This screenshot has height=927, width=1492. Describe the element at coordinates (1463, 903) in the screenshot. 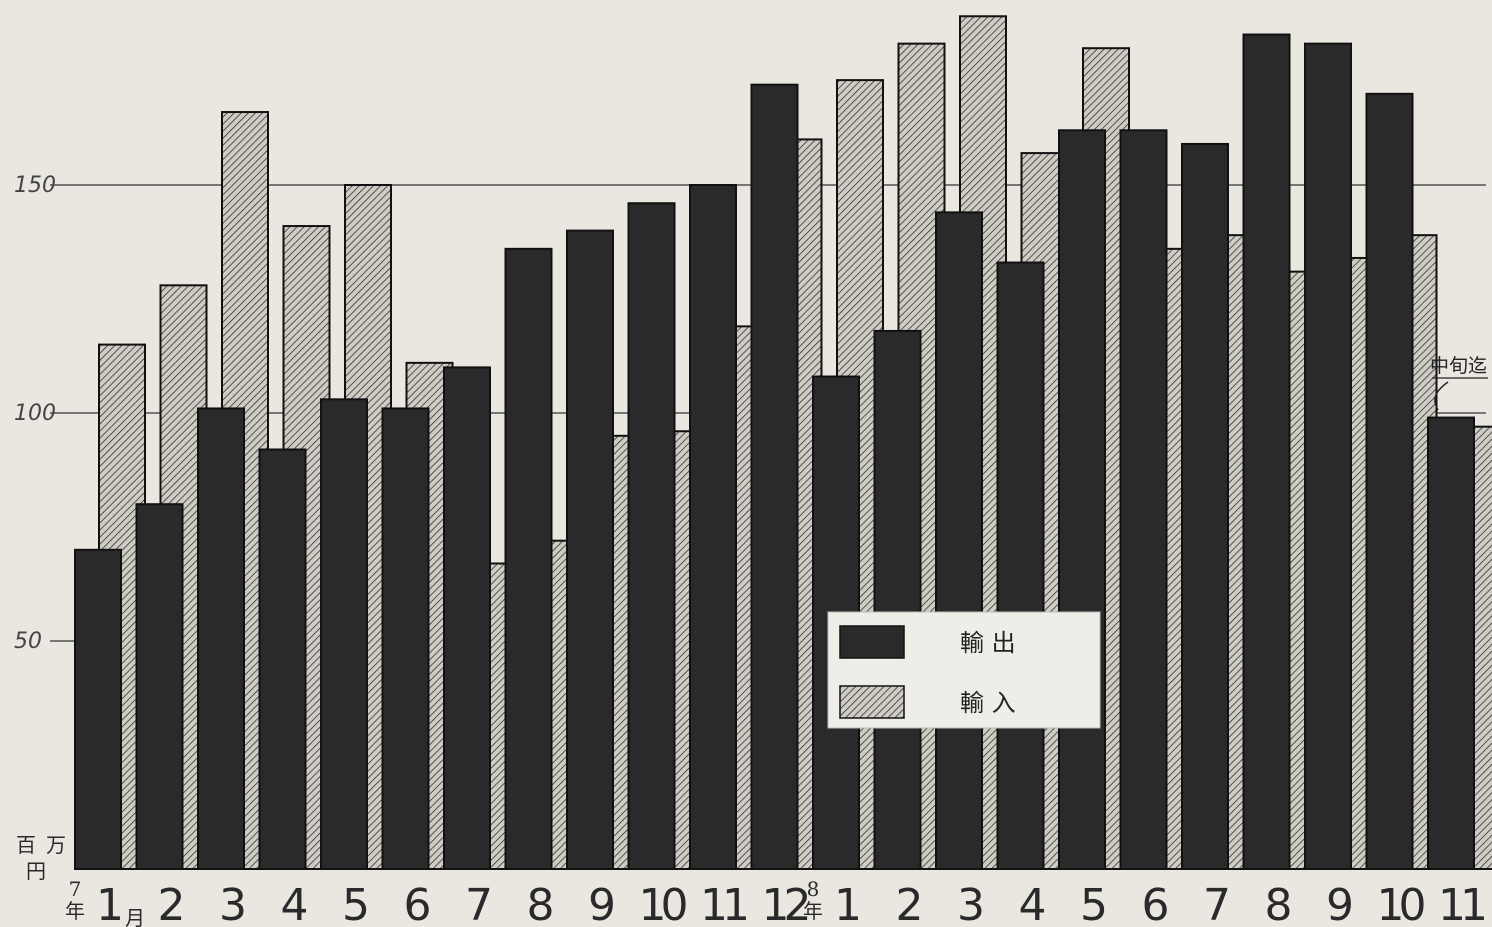

I see `x-tick-label-22: 11` at that location.